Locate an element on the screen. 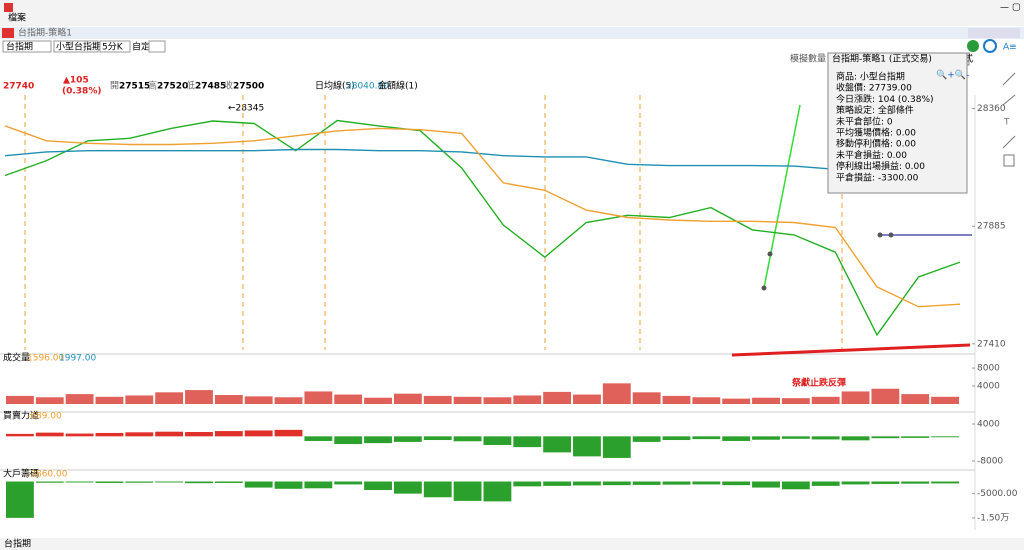  info-box is located at coordinates (897, 123).